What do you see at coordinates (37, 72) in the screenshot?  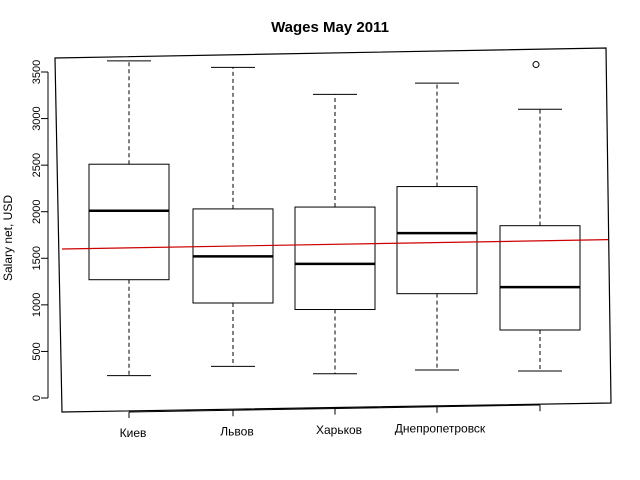 I see `y-tick-label: 3500` at bounding box center [37, 72].